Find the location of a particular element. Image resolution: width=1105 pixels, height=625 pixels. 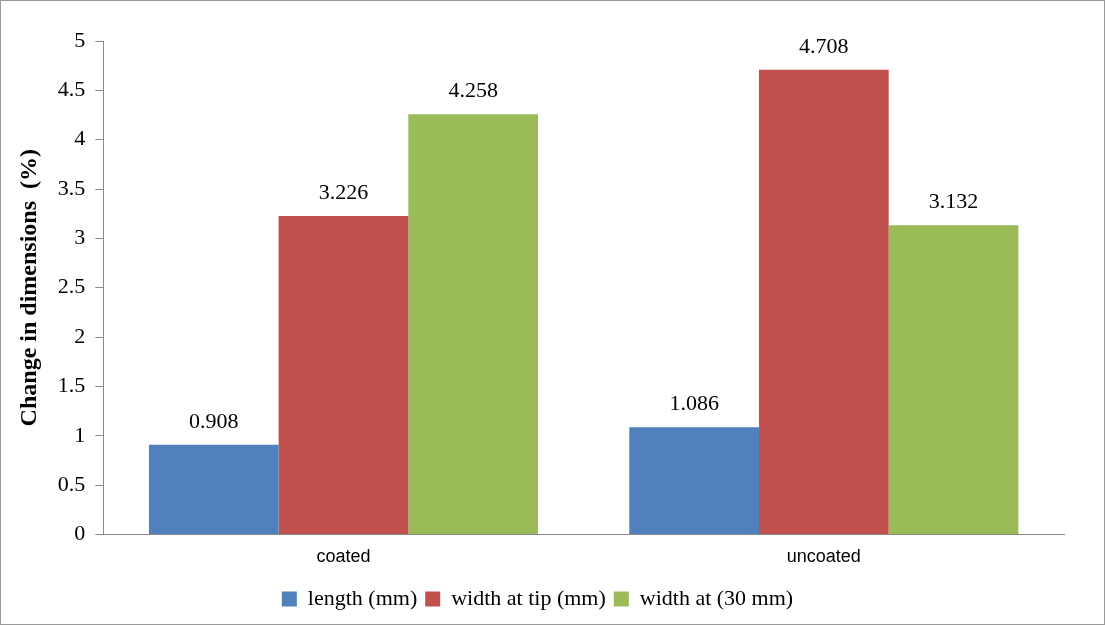

y-tick-label: 5 is located at coordinates (80, 39).